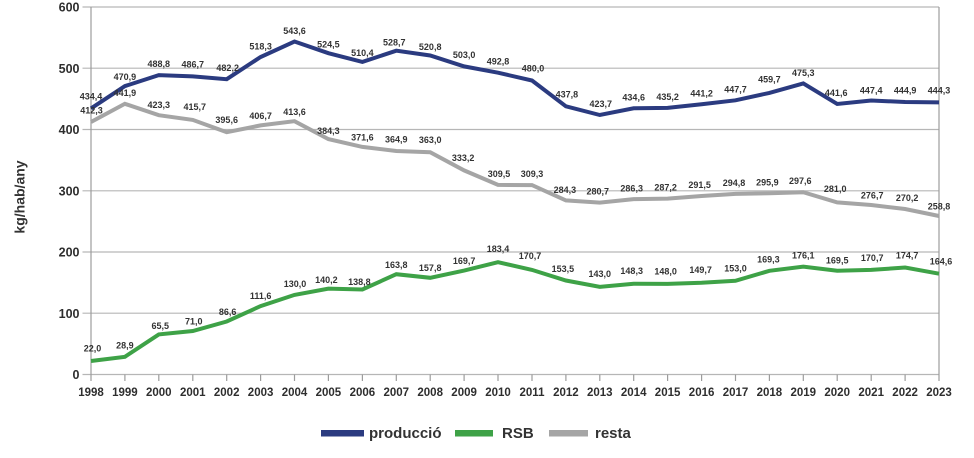 Image resolution: width=974 pixels, height=458 pixels. I want to click on svg-text: 459,7, so click(769, 80).